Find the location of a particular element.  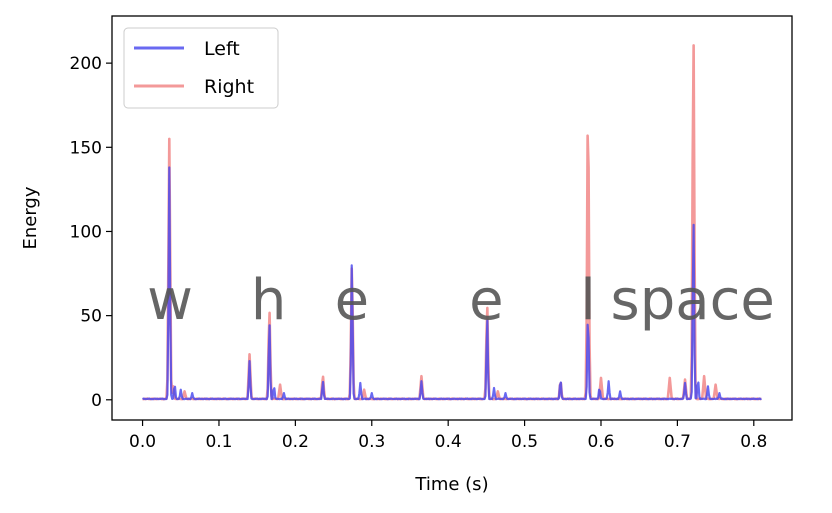

annotation-label: w is located at coordinates (170, 300).